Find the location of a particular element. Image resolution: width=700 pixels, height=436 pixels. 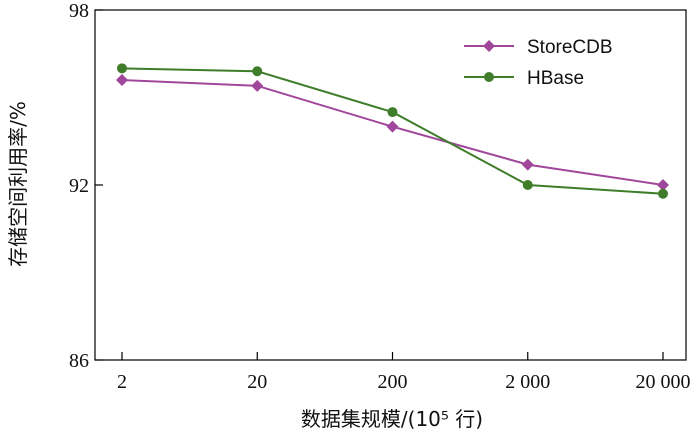

x-tick-label: 20 000 is located at coordinates (663, 382).